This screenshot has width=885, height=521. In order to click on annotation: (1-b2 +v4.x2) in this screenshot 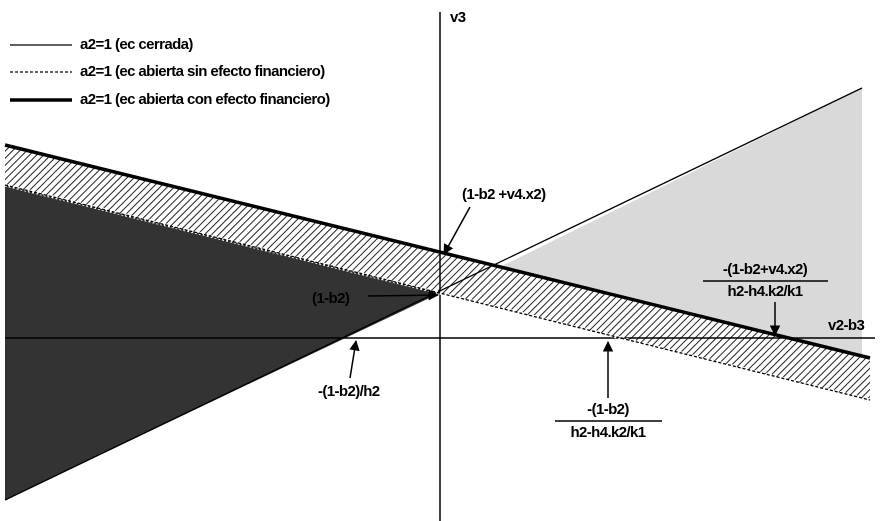, I will do `click(504, 194)`.